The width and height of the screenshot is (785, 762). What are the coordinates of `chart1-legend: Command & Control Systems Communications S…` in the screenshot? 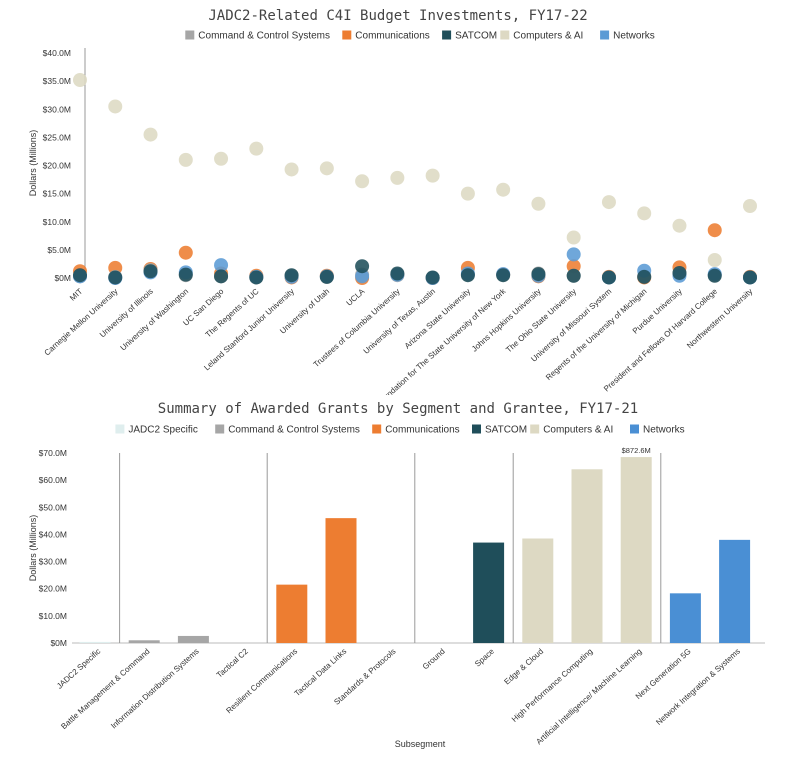 It's located at (420, 36).